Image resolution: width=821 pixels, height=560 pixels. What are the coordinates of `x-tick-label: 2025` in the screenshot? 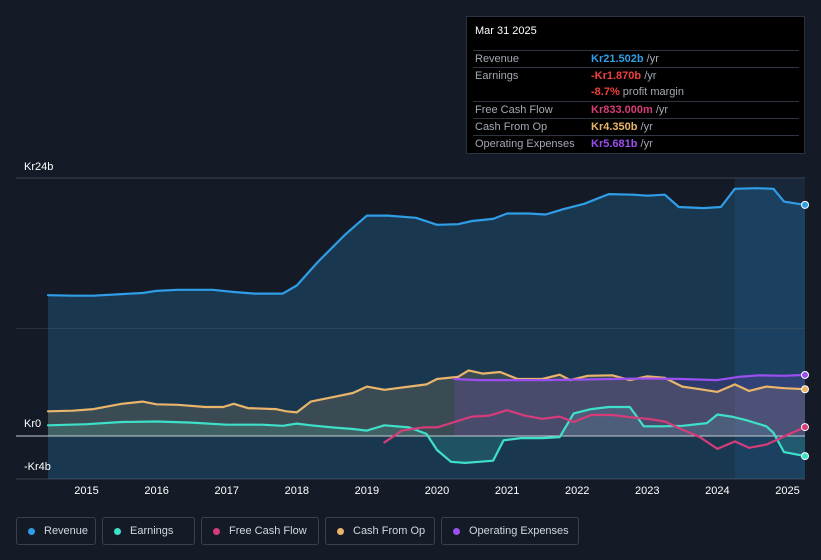 It's located at (787, 491).